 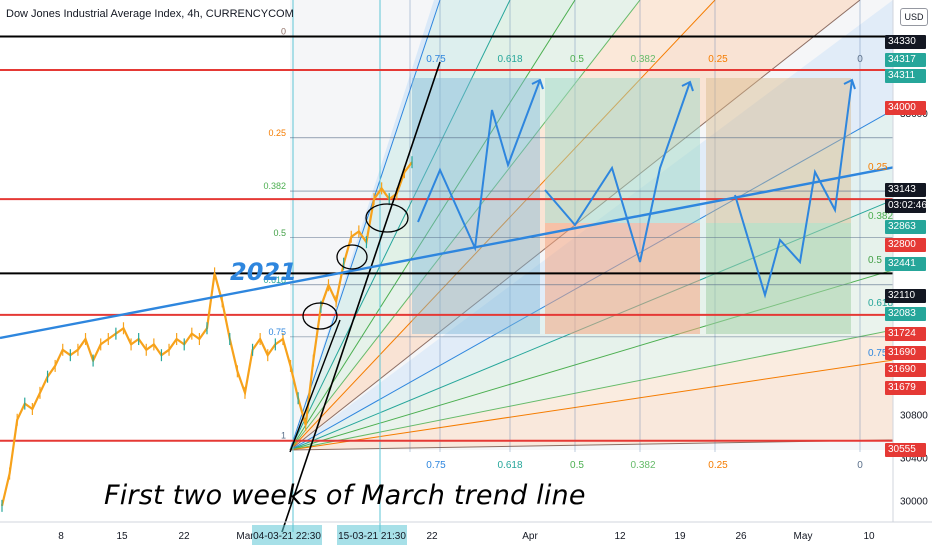 What do you see at coordinates (914, 415) in the screenshot?
I see `y-tick-label: 30800` at bounding box center [914, 415].